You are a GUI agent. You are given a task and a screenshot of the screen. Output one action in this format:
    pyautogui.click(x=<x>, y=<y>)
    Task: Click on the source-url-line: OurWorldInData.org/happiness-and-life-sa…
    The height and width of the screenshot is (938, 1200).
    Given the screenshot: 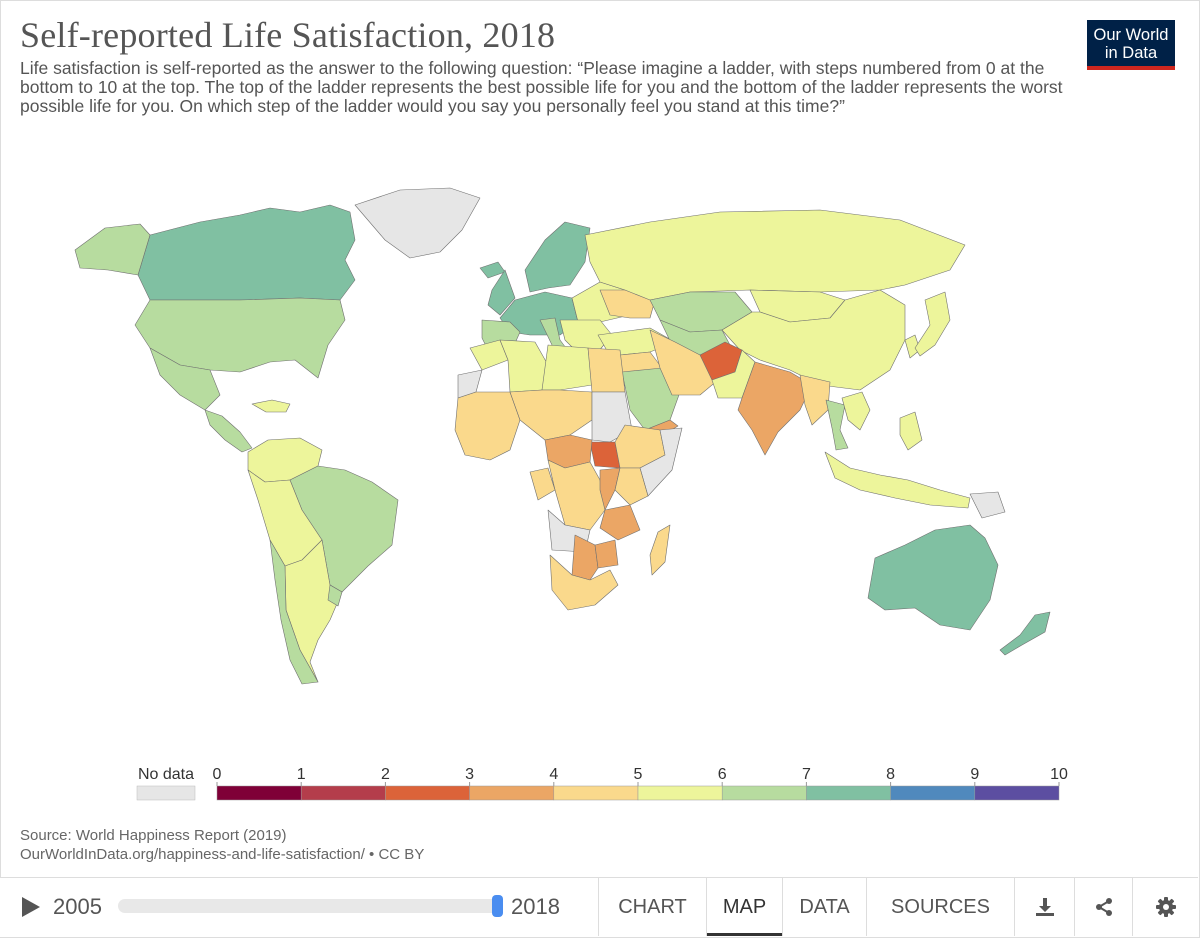 What is the action you would take?
    pyautogui.click(x=222, y=854)
    